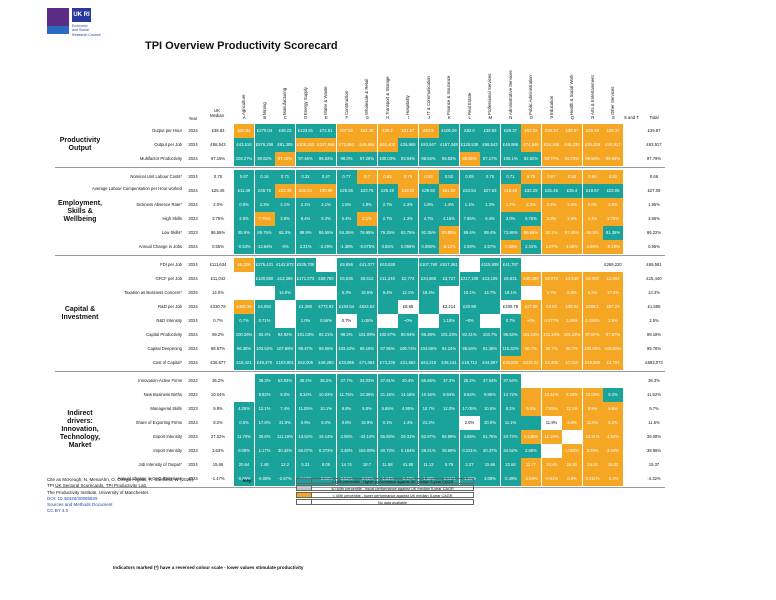 The height and width of the screenshot is (600, 776). I want to click on sector-letter: L, so click(469, 117).